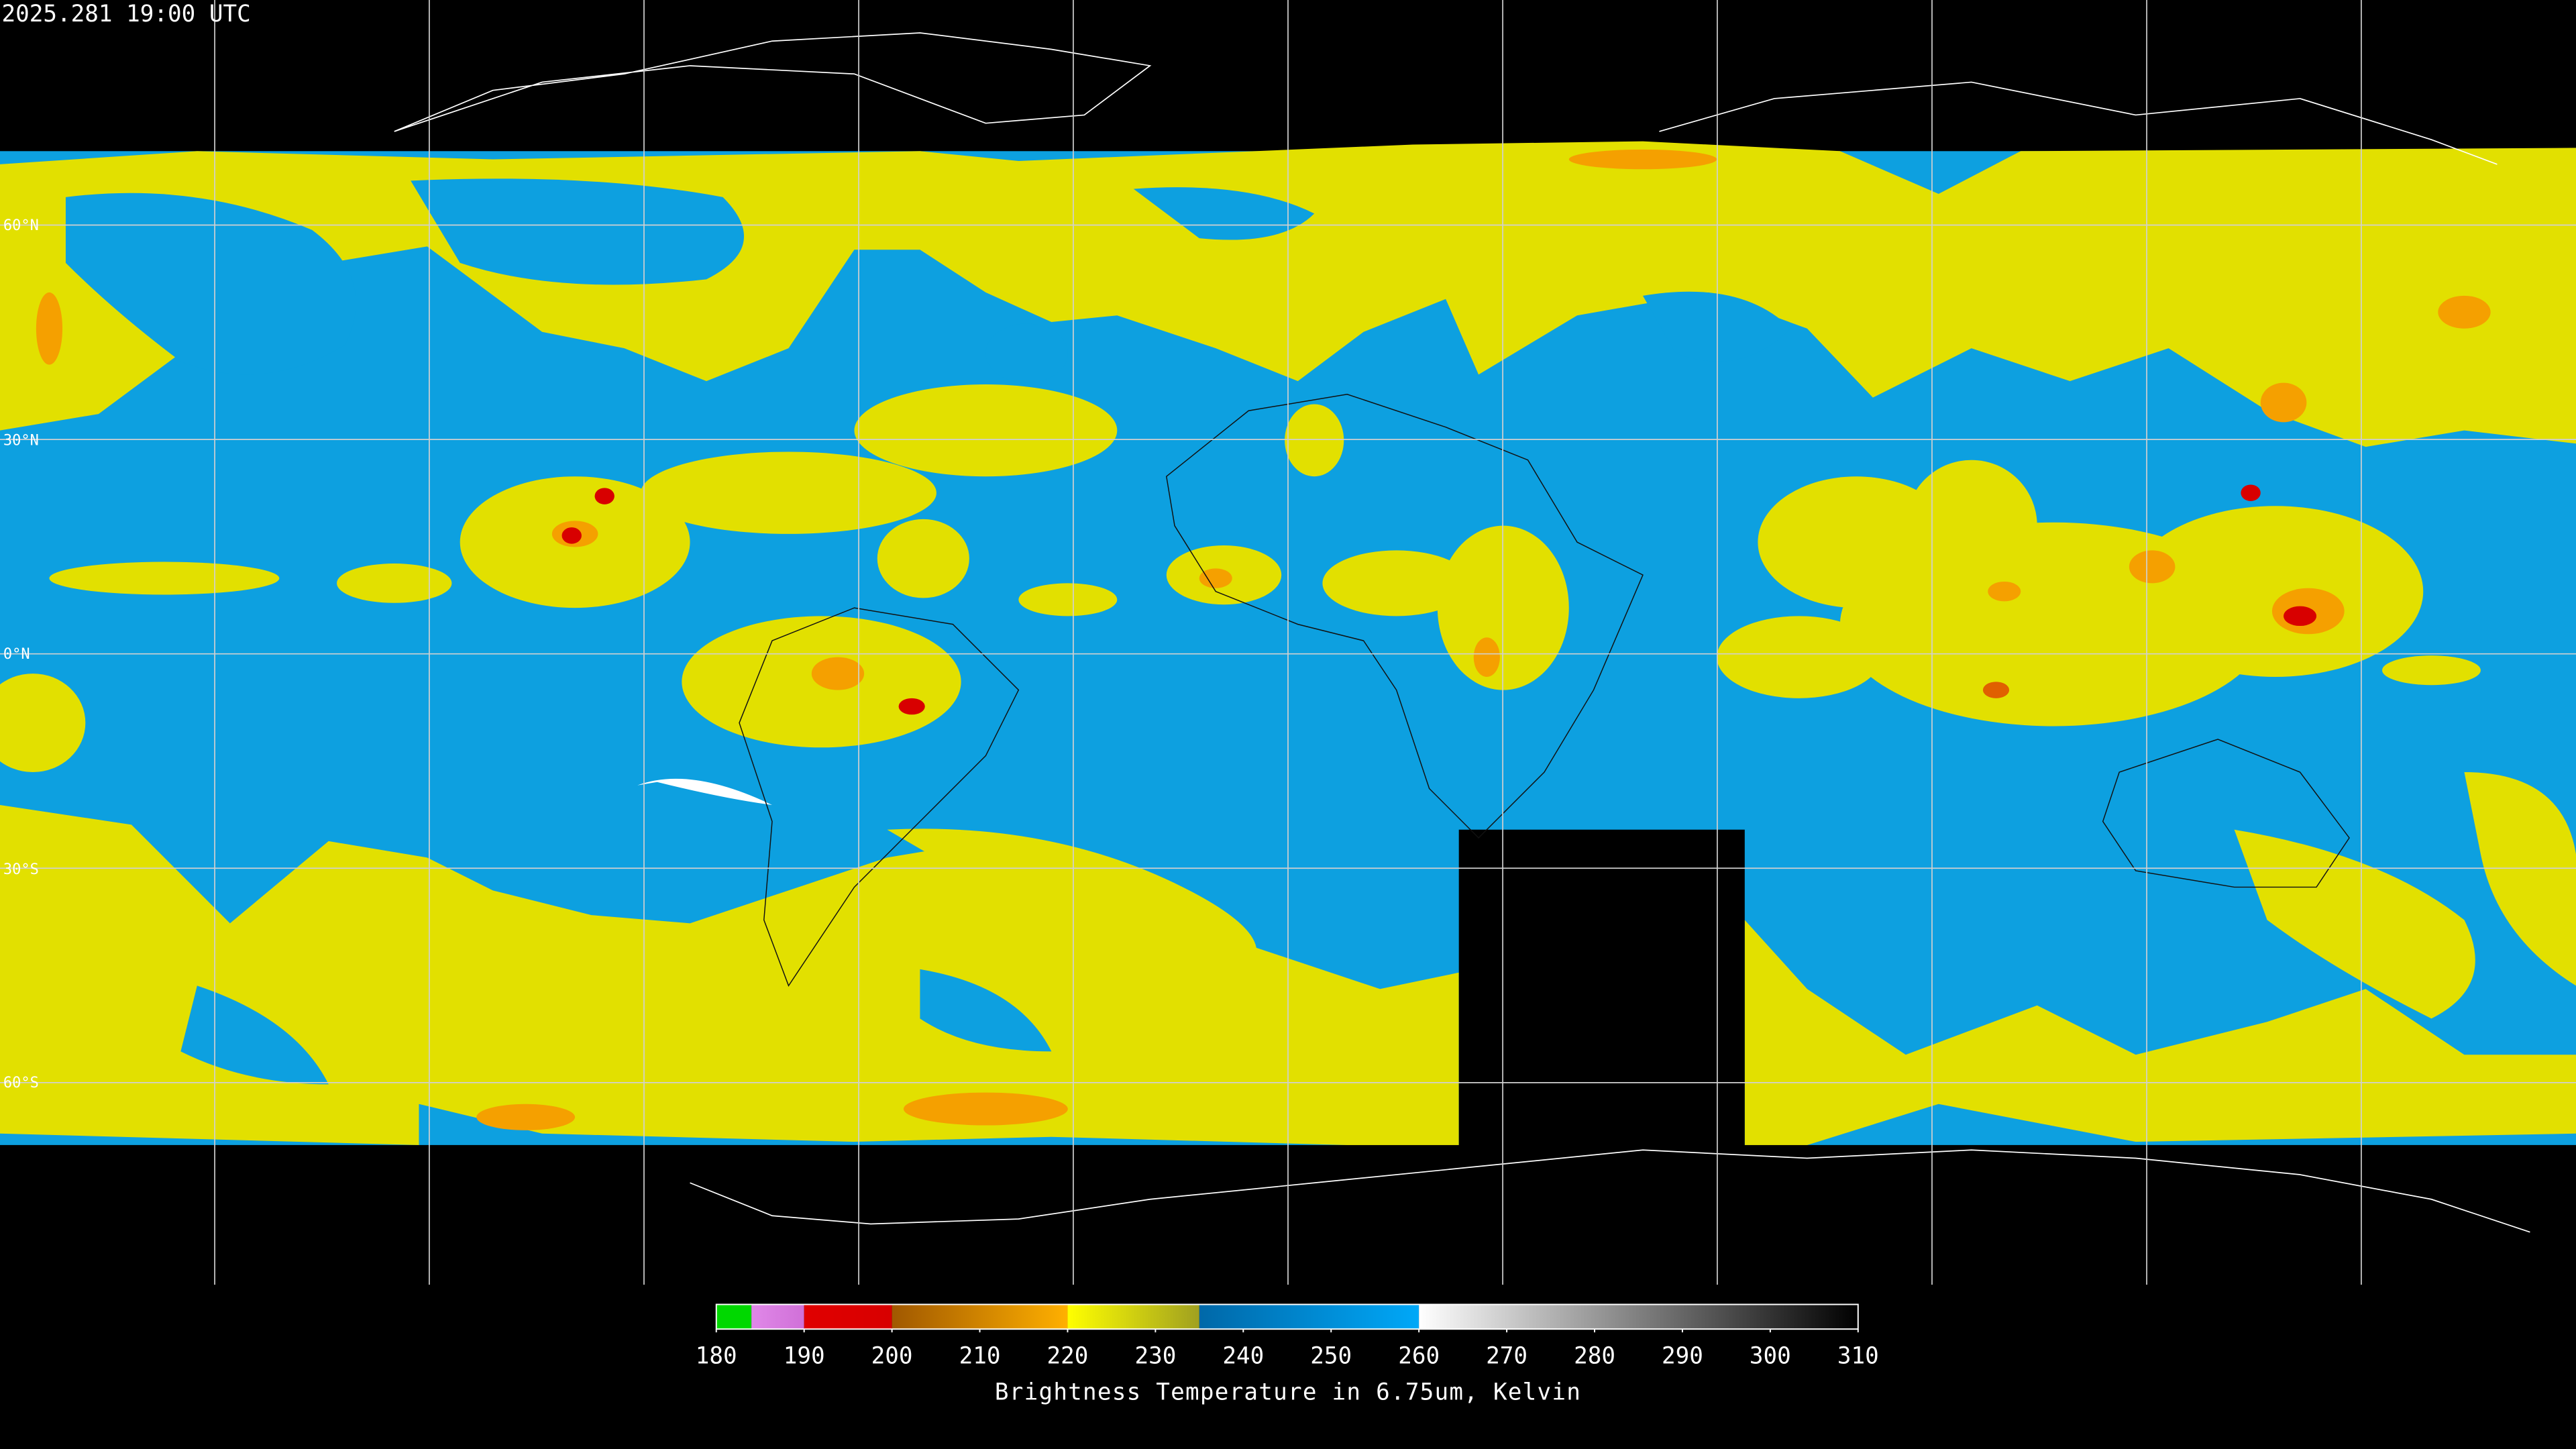  What do you see at coordinates (16, 654) in the screenshot?
I see `latitude-label: 0°N` at bounding box center [16, 654].